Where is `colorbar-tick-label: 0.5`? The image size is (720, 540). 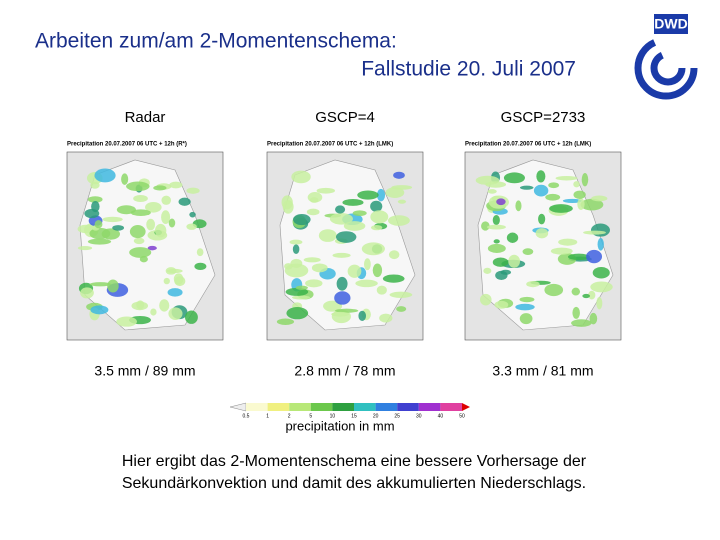
colorbar-tick-label: 0.5 is located at coordinates (246, 416).